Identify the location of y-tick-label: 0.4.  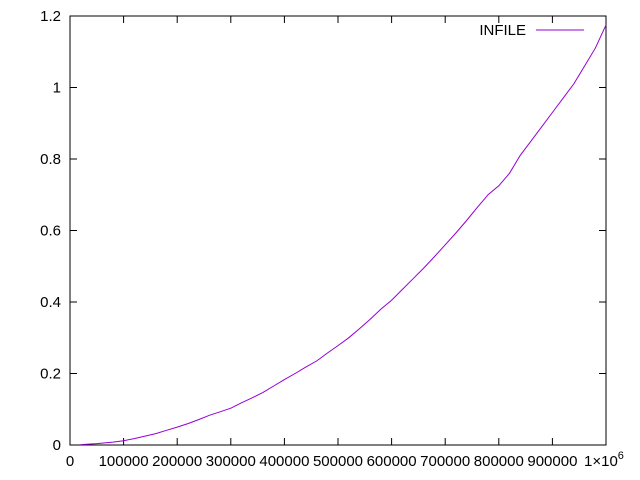
(50, 302).